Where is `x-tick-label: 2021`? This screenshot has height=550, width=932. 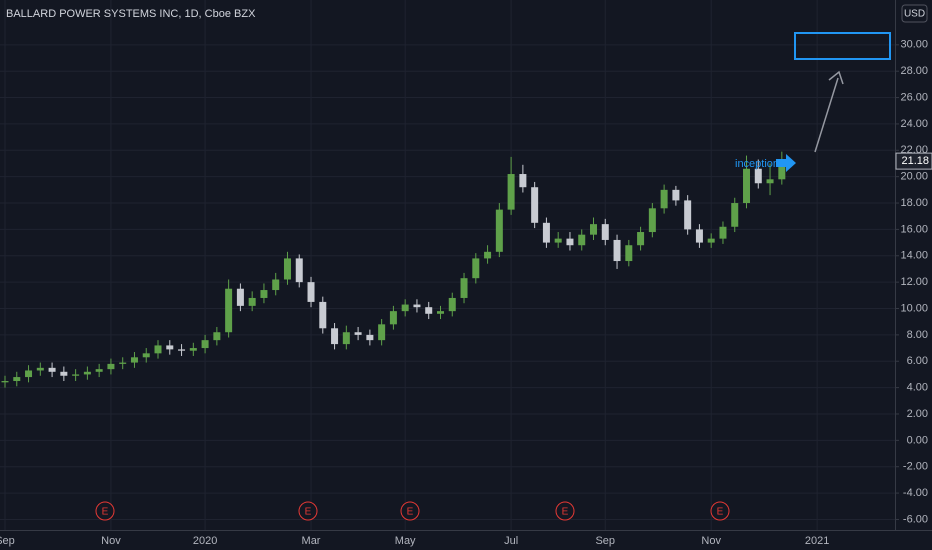 x-tick-label: 2021 is located at coordinates (817, 541).